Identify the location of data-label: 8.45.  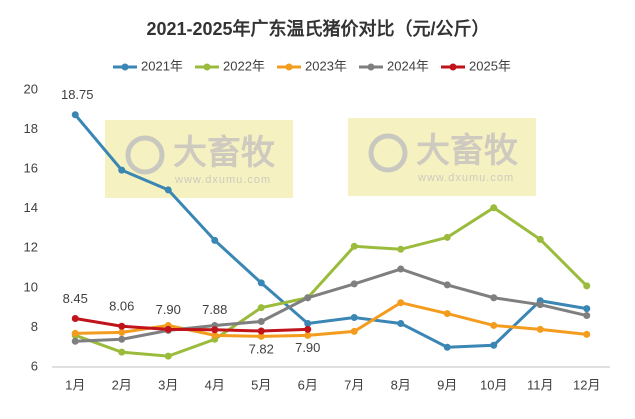
(75, 298).